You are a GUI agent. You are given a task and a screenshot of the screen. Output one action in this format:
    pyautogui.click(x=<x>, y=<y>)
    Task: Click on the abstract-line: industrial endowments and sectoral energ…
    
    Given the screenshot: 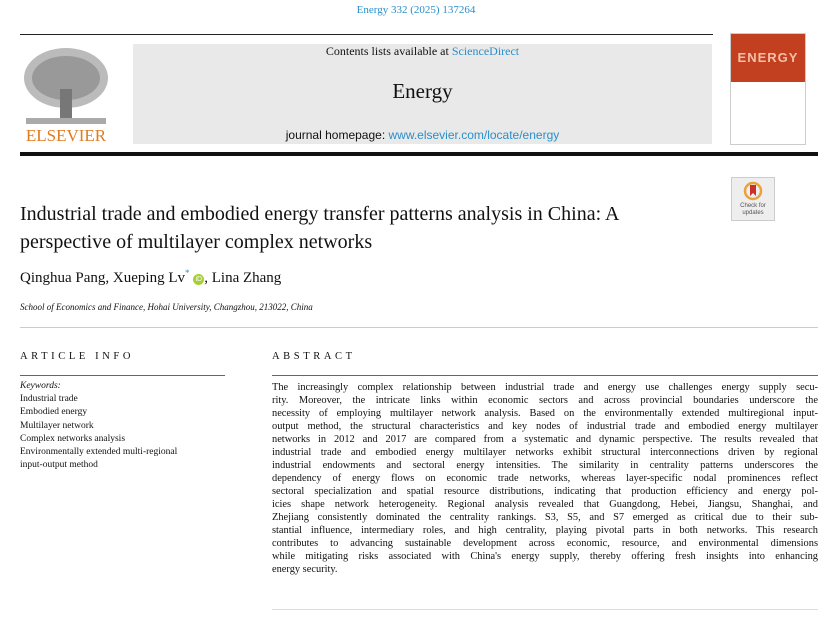 What is the action you would take?
    pyautogui.click(x=545, y=465)
    